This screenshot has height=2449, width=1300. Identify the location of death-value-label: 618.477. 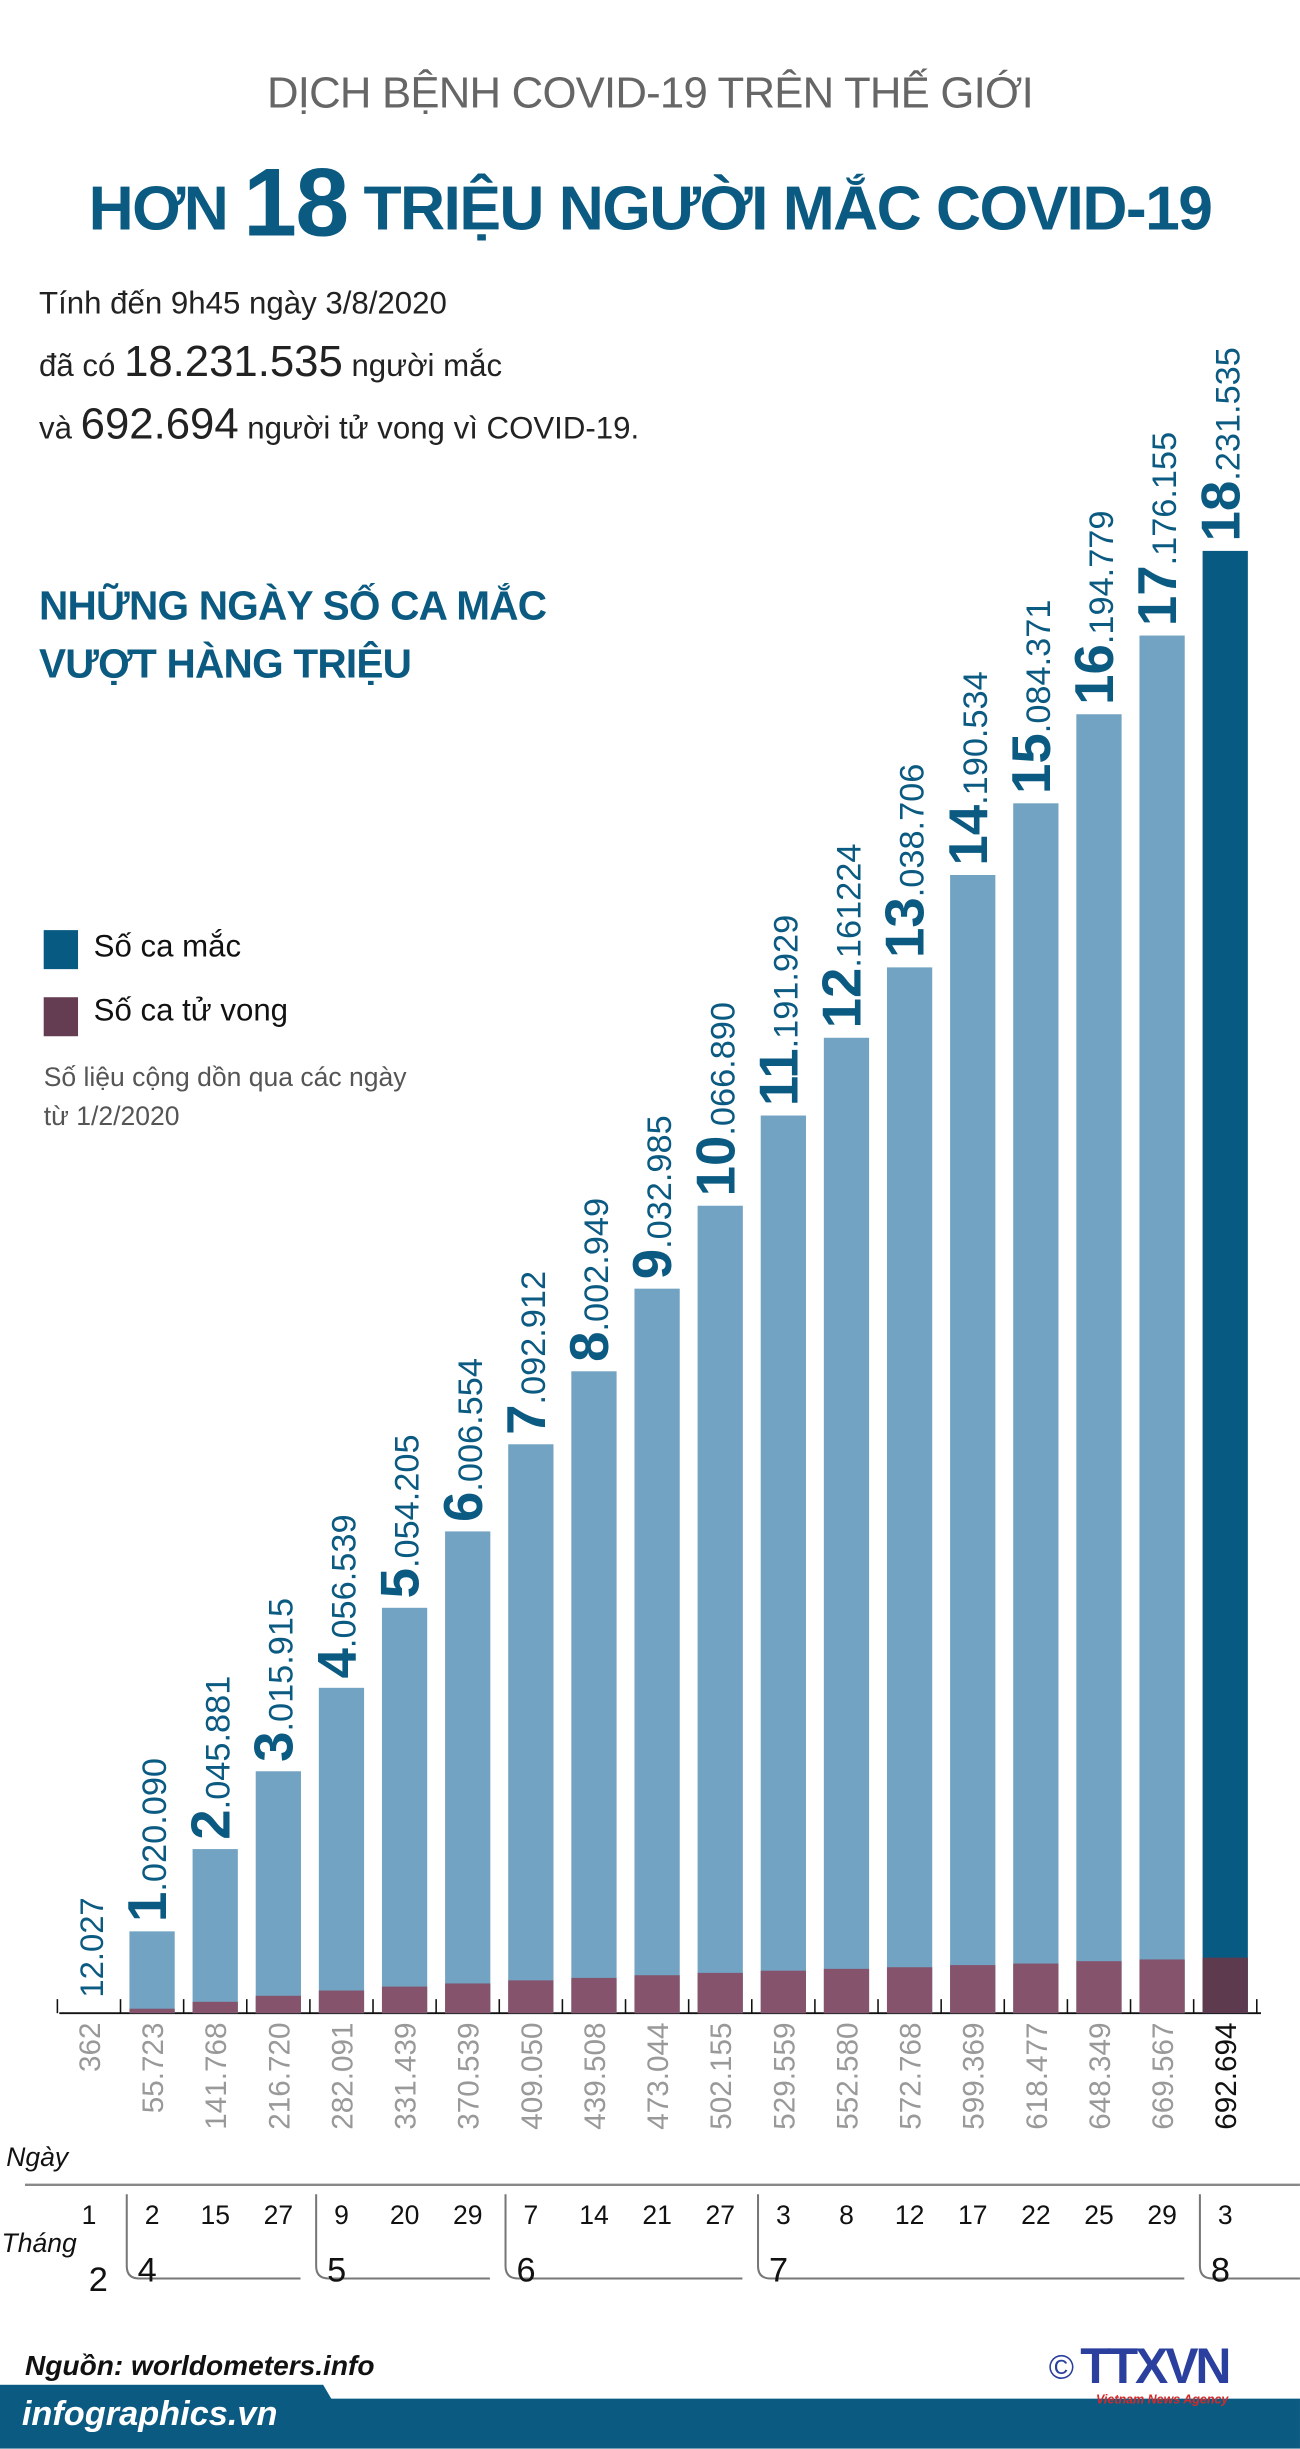
(1037, 2076).